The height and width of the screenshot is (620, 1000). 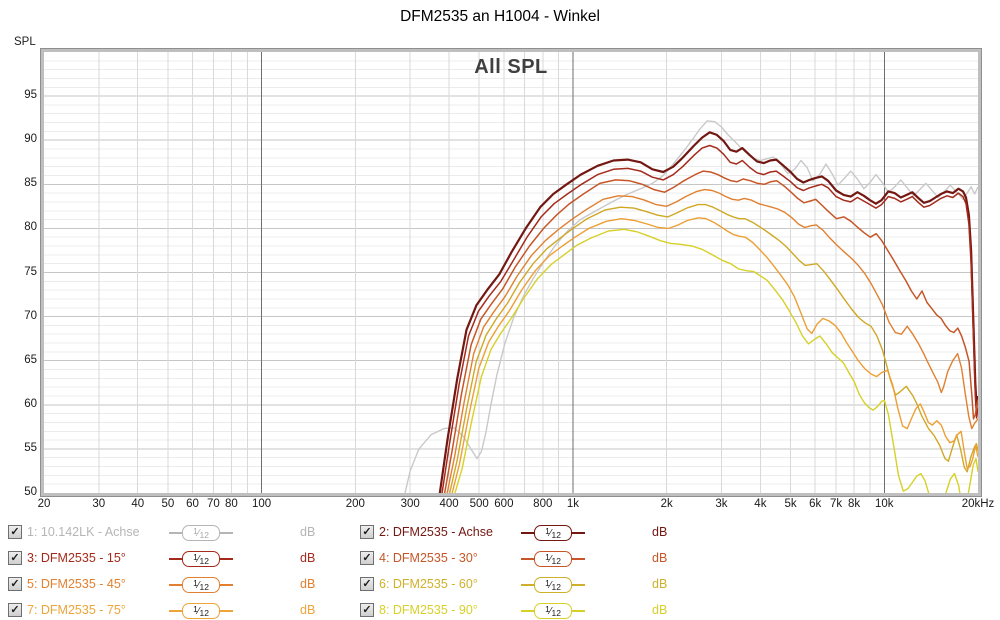 What do you see at coordinates (884, 504) in the screenshot?
I see `x-tick-label: 10k` at bounding box center [884, 504].